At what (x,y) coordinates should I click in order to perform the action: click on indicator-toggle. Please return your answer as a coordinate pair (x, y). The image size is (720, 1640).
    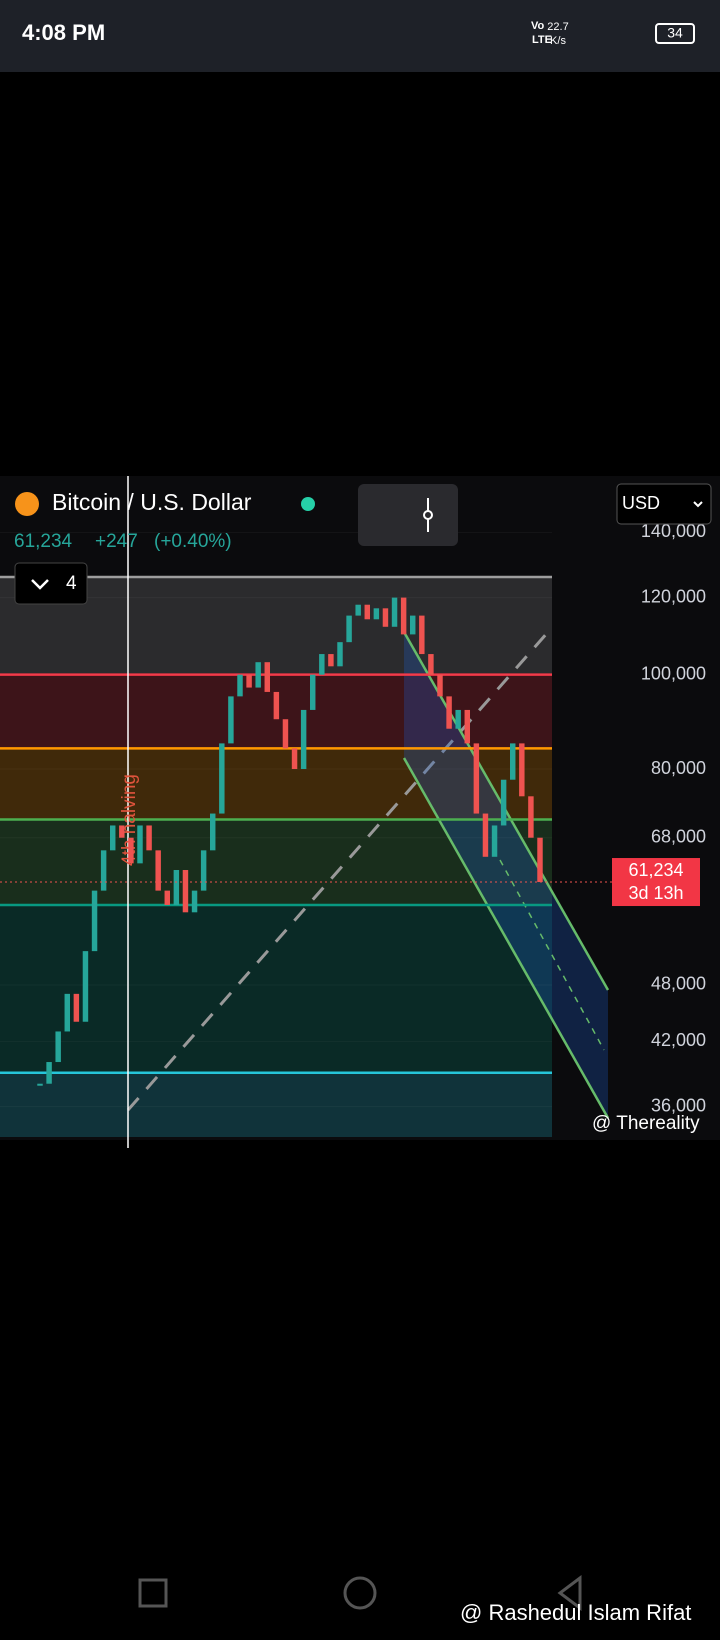
    Looking at the image, I should click on (51, 583).